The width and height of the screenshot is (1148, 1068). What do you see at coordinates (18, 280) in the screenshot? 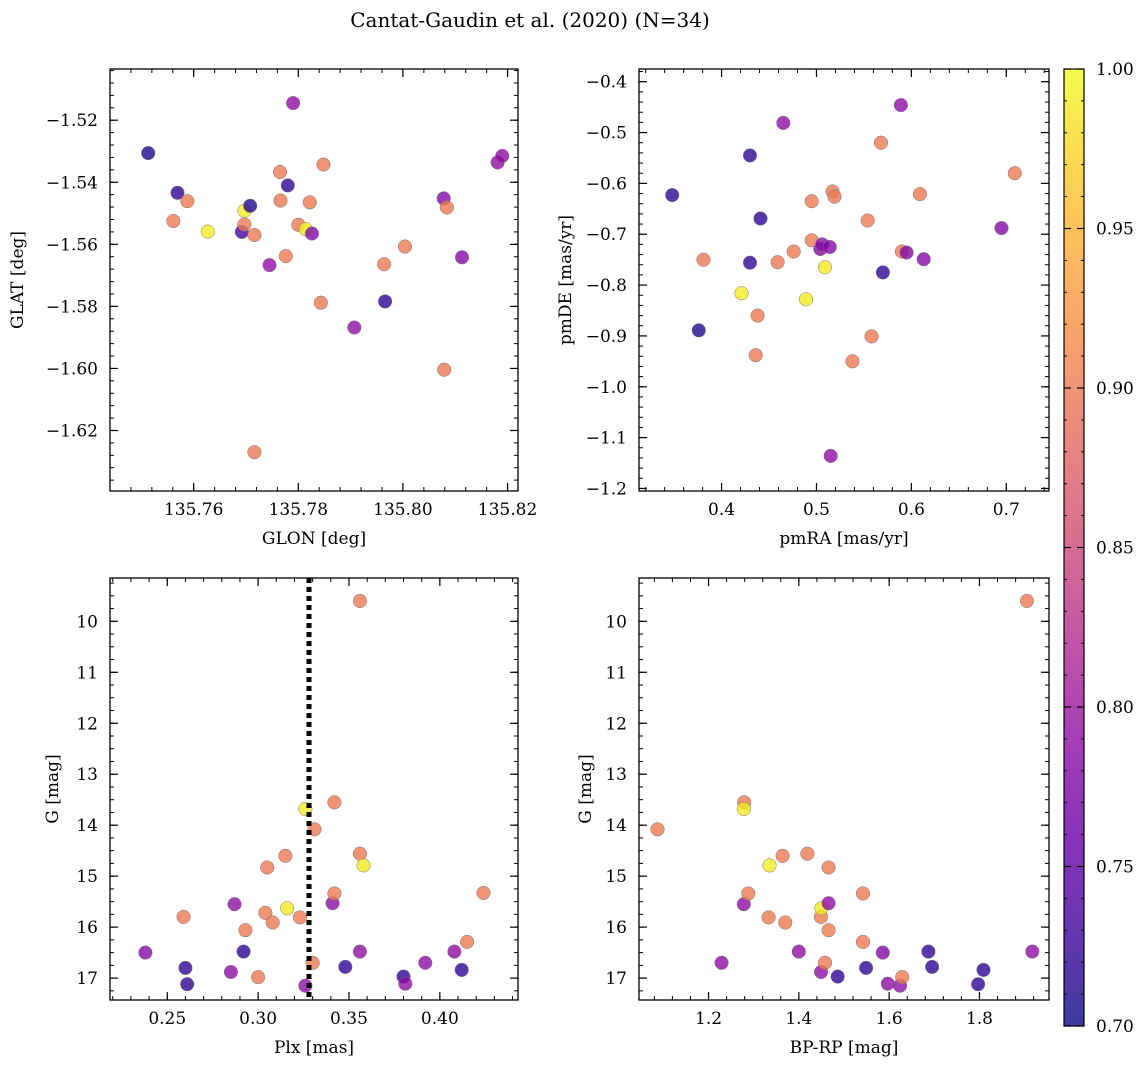
I see `y-axis-label: GLAT [deg]` at bounding box center [18, 280].